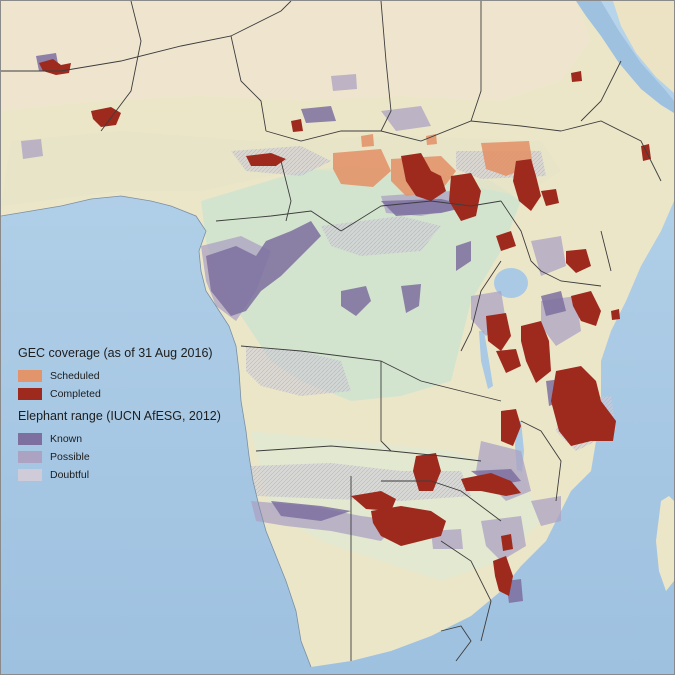 The height and width of the screenshot is (675, 675). What do you see at coordinates (30, 394) in the screenshot?
I see `completed-swatch` at bounding box center [30, 394].